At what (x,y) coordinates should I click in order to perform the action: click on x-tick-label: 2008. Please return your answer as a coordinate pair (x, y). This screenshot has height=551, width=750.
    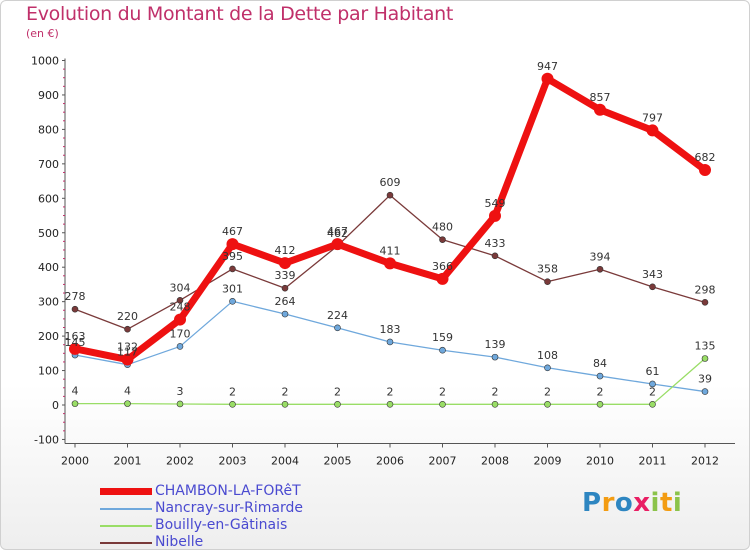
    Looking at the image, I should click on (495, 460).